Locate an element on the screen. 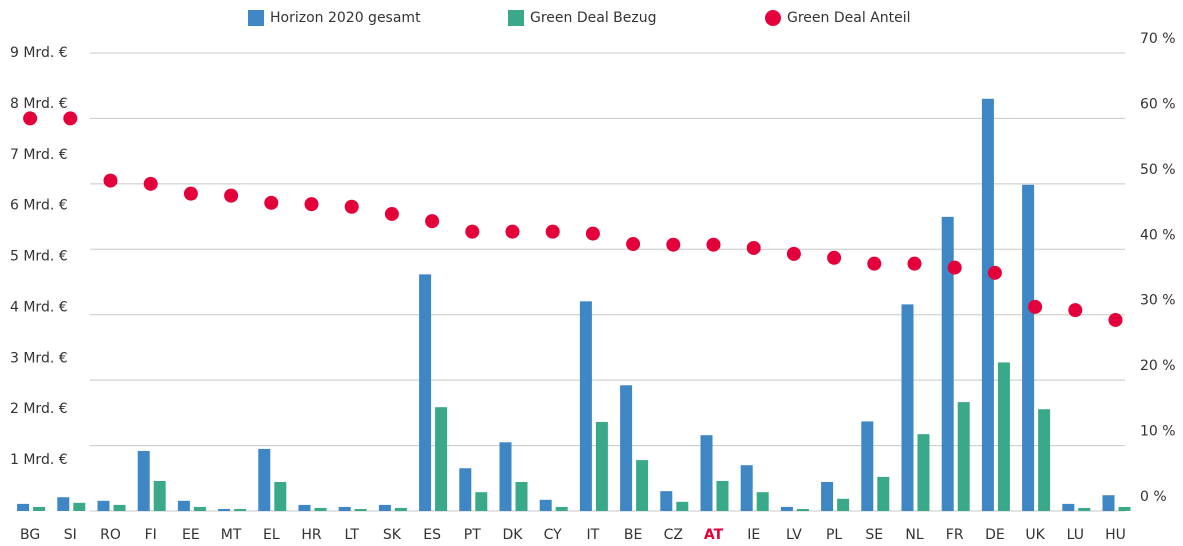 The height and width of the screenshot is (546, 1183). legend-label: Horizon 2020 gesamt is located at coordinates (345, 18).